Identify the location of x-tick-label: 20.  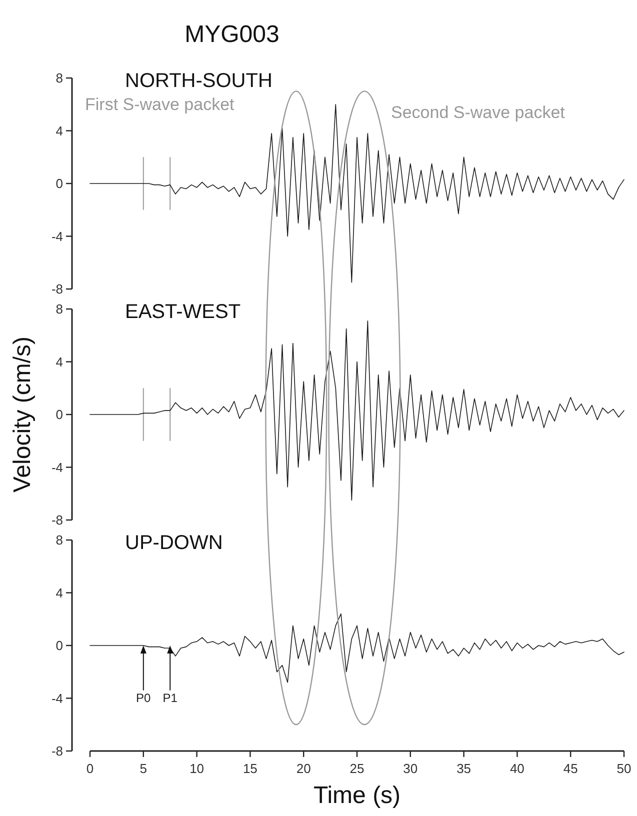
(303, 768).